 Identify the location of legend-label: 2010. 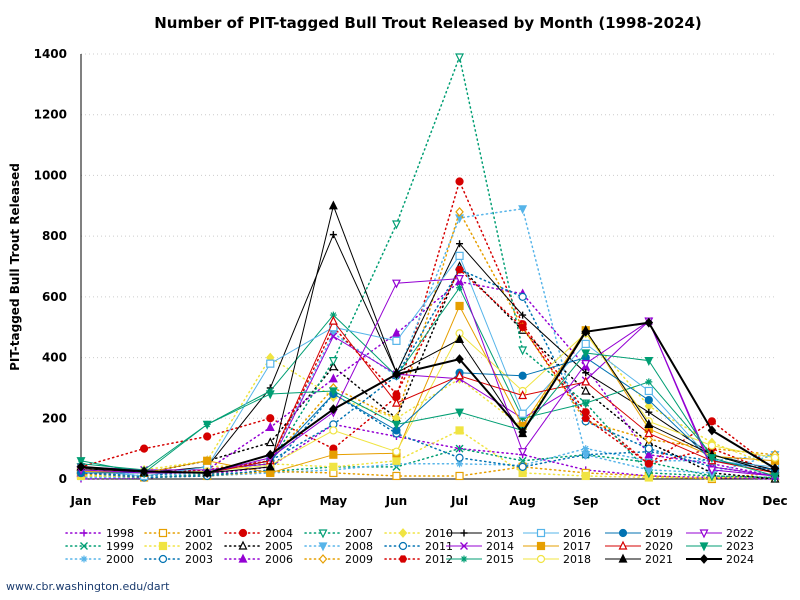
(439, 533).